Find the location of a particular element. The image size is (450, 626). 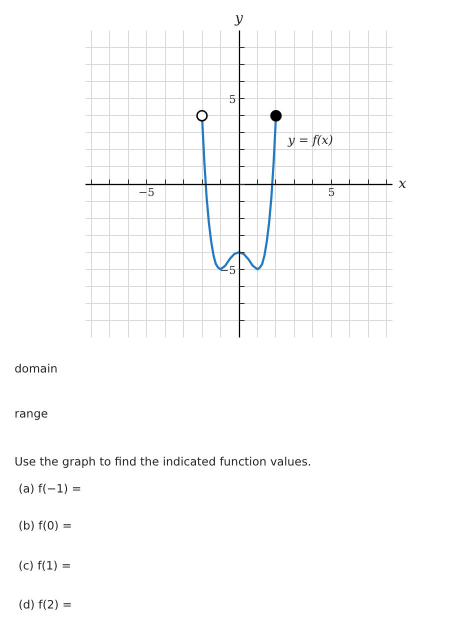

text: range is located at coordinates (31, 413).